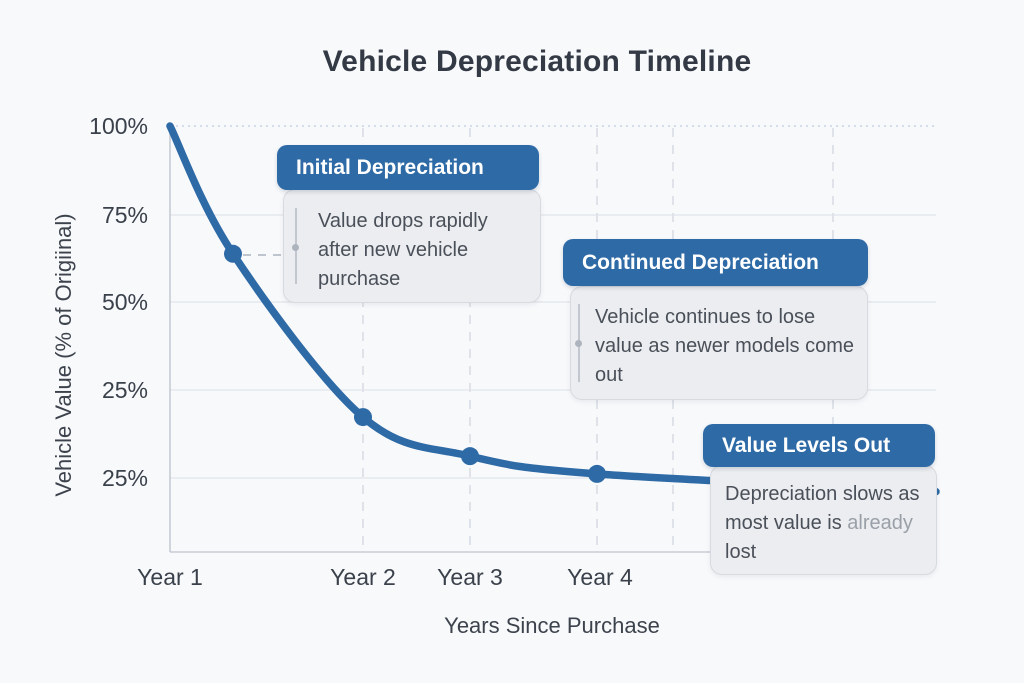 Image resolution: width=1024 pixels, height=683 pixels. What do you see at coordinates (295, 247) in the screenshot?
I see `callout1-leader-dot` at bounding box center [295, 247].